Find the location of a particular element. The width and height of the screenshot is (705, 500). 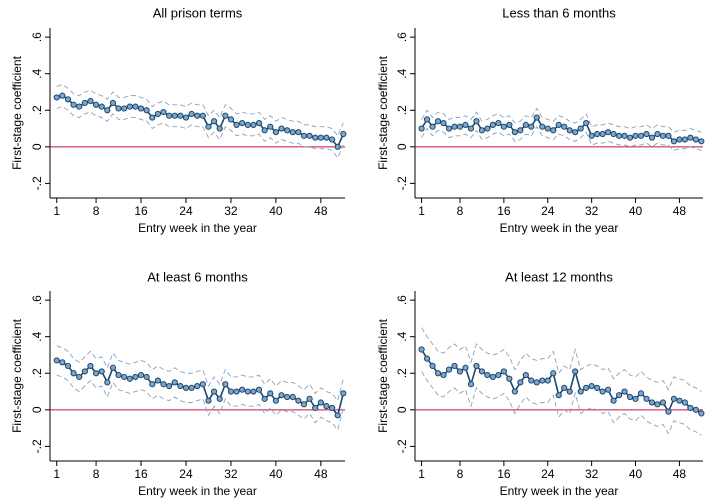

x-axis-label: Entry week in the year is located at coordinates (559, 228).